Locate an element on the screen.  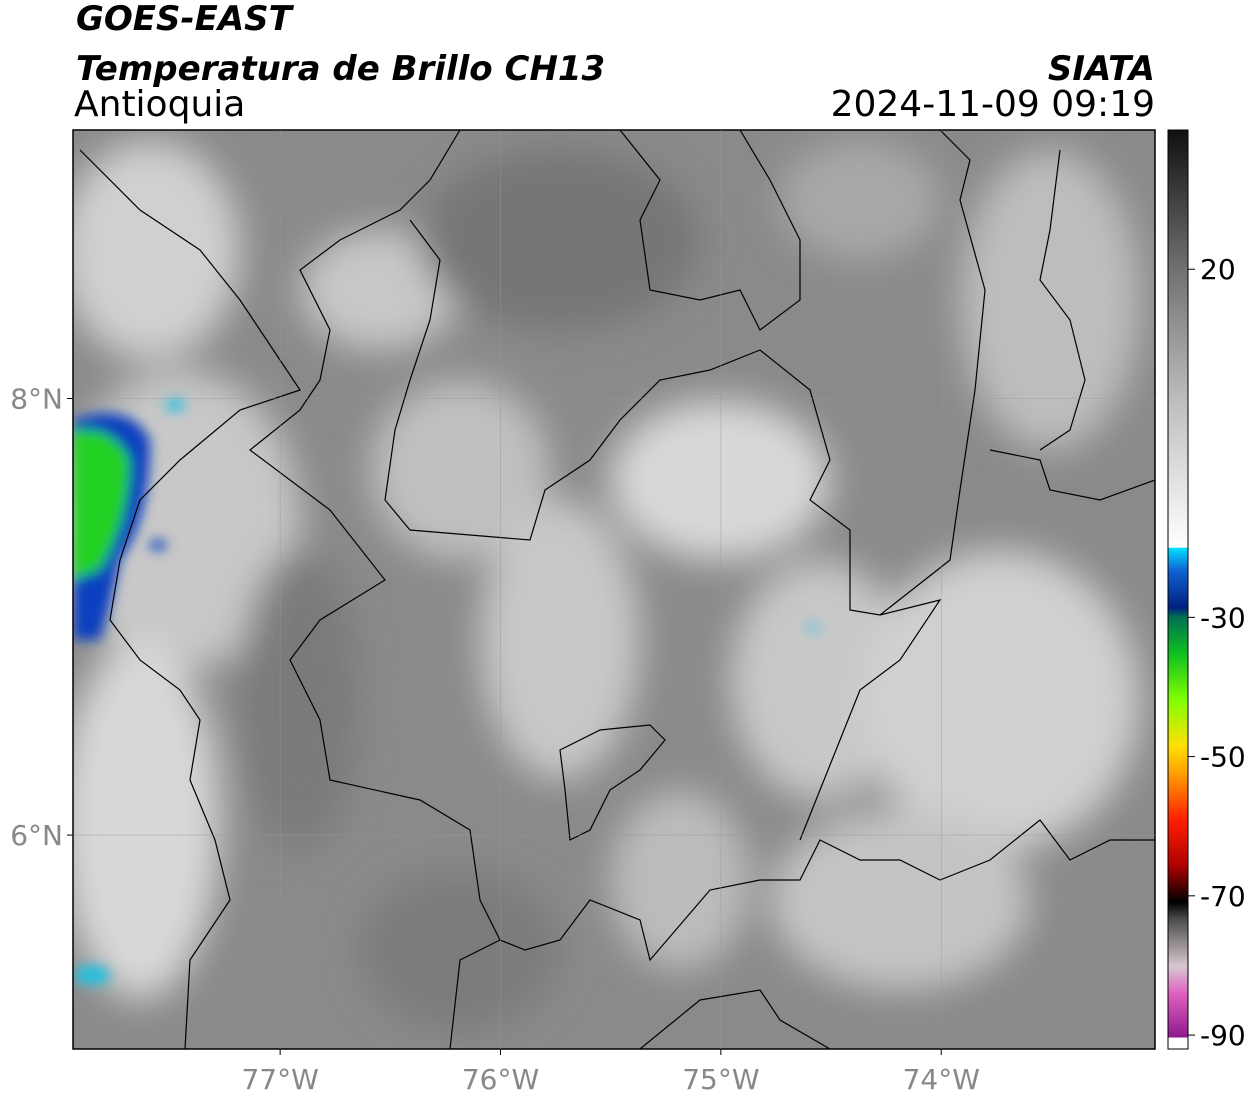
colorbar-tick-label: -70 is located at coordinates (1223, 896).